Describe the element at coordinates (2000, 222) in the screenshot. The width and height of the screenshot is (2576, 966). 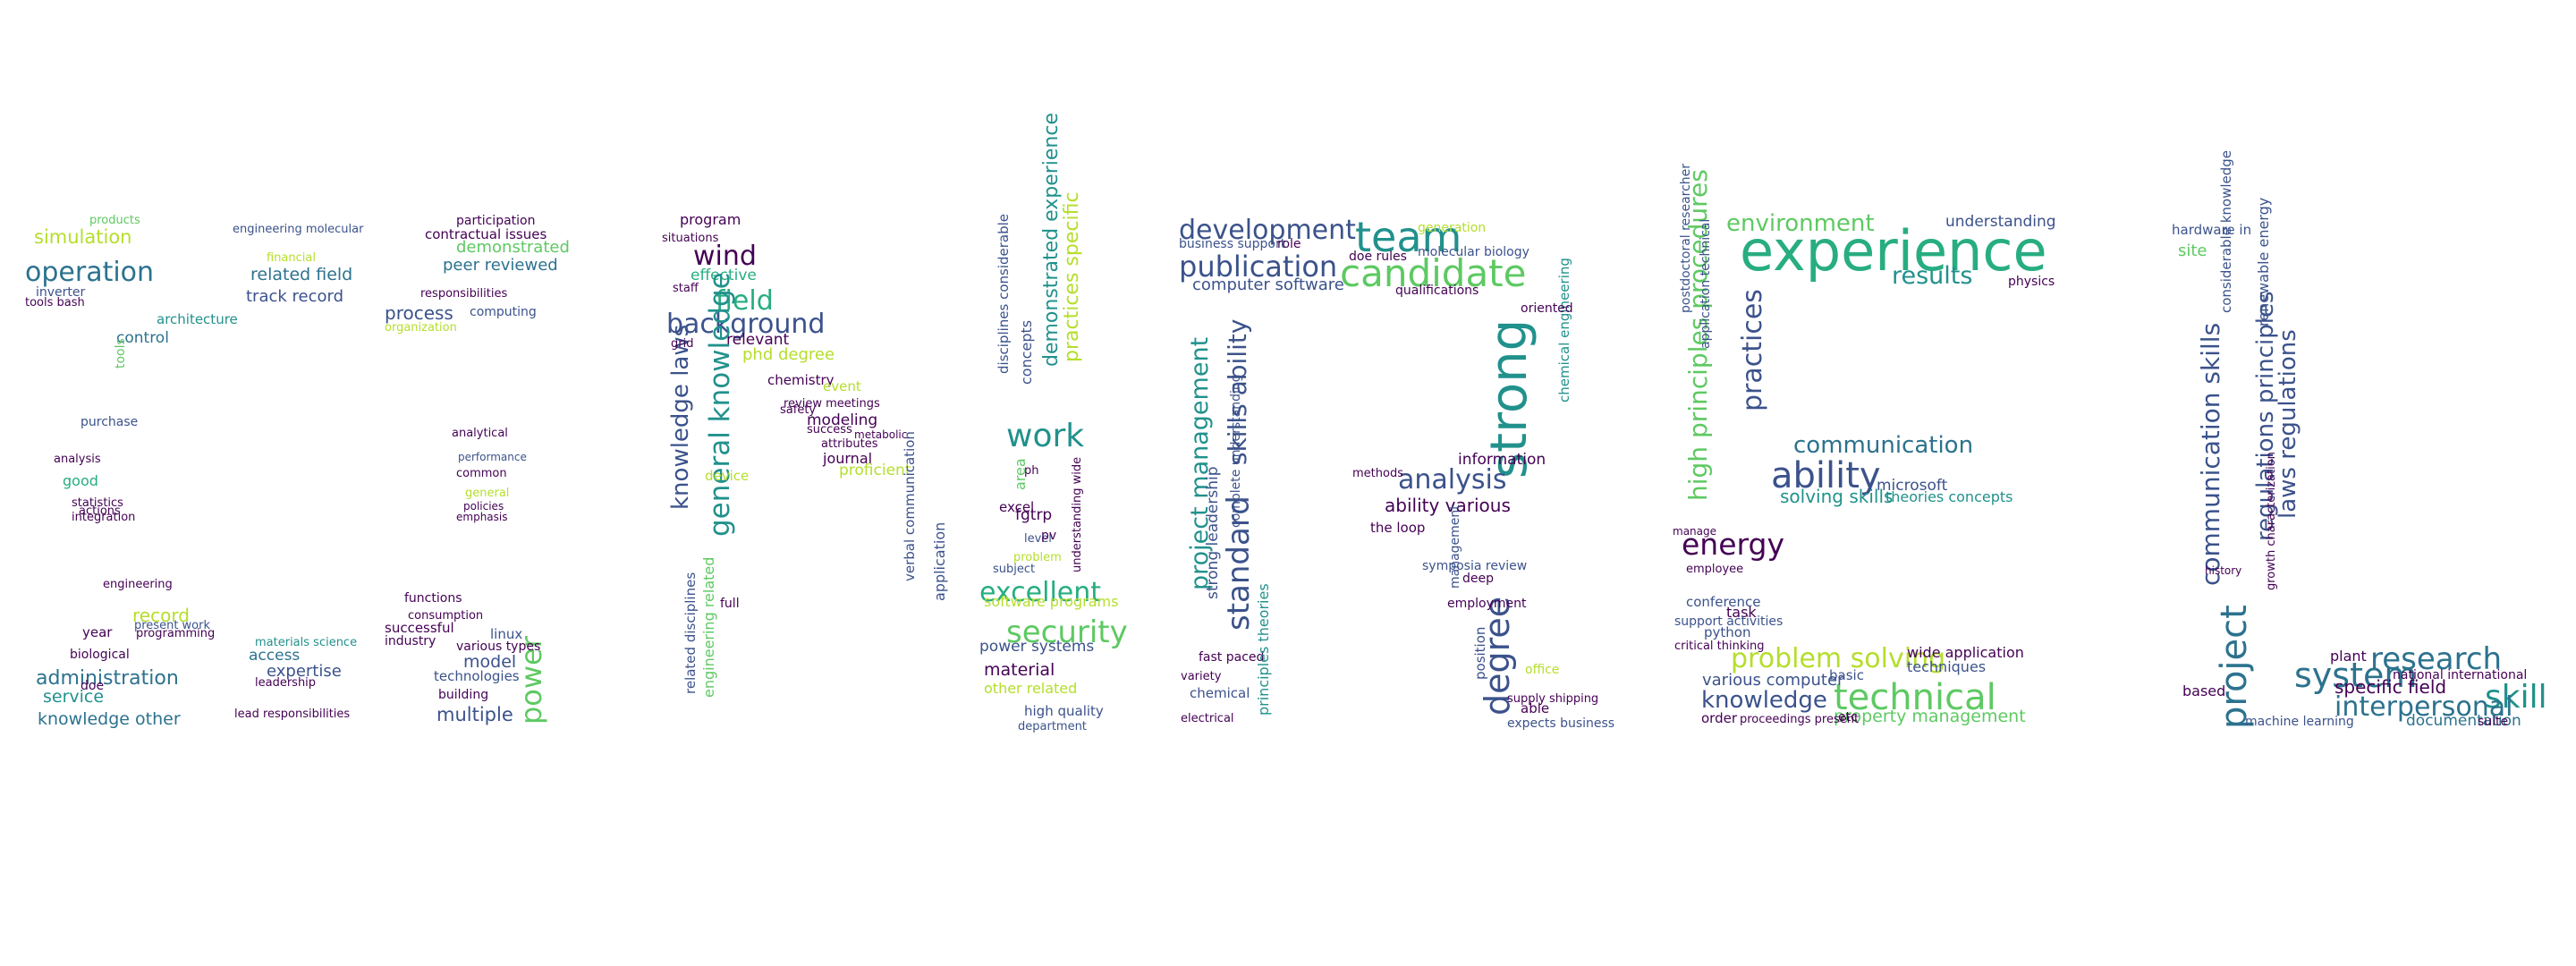
I see `word-understanding: understanding` at that location.